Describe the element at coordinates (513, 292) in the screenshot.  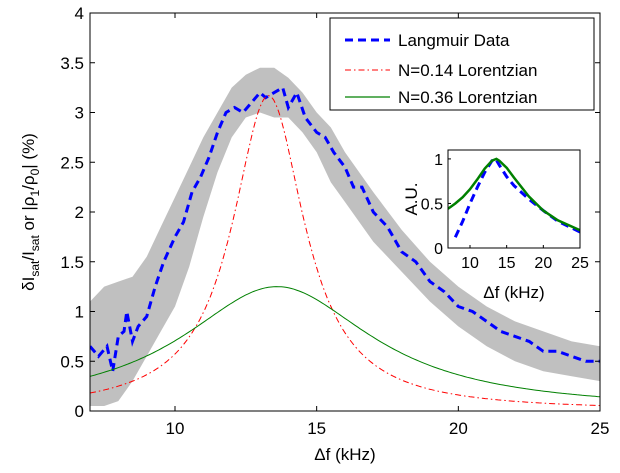
I see `inset-x-axis-label: Δf (kHz)` at that location.